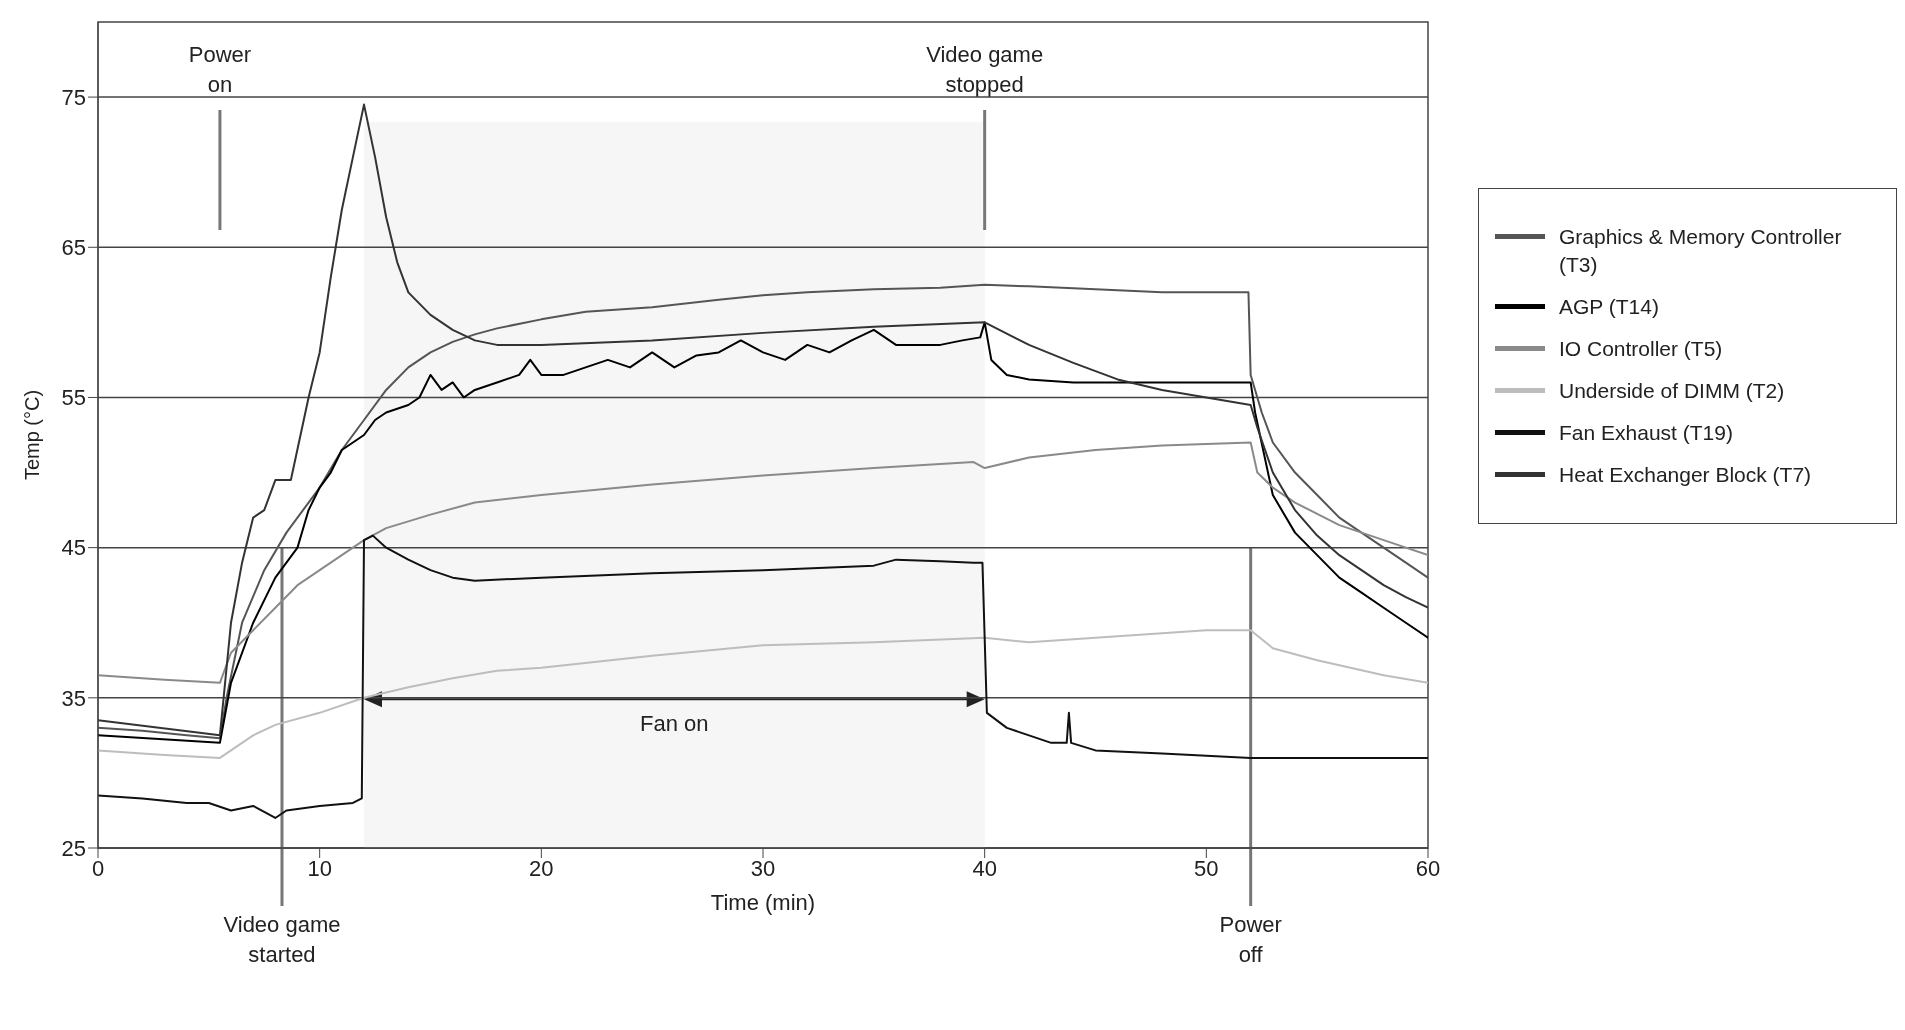 This screenshot has height=1030, width=1905. I want to click on legend-label: Graphics & Memory Controller (T3), so click(1701, 251).